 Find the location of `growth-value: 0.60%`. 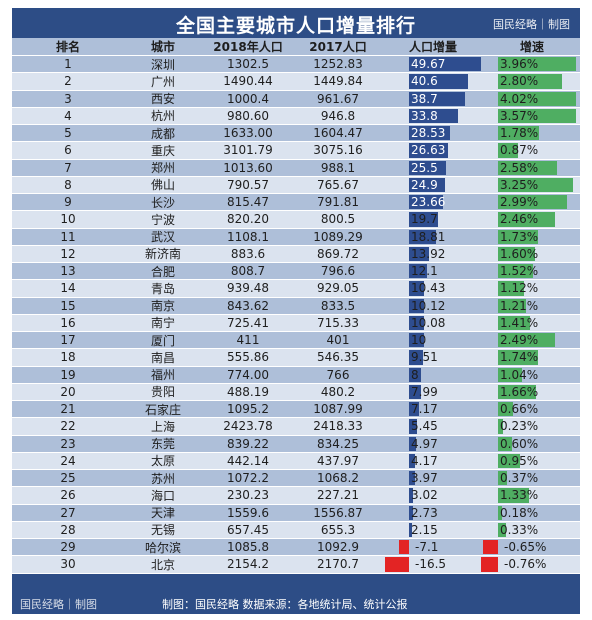

growth-value: 0.60% is located at coordinates (519, 443).